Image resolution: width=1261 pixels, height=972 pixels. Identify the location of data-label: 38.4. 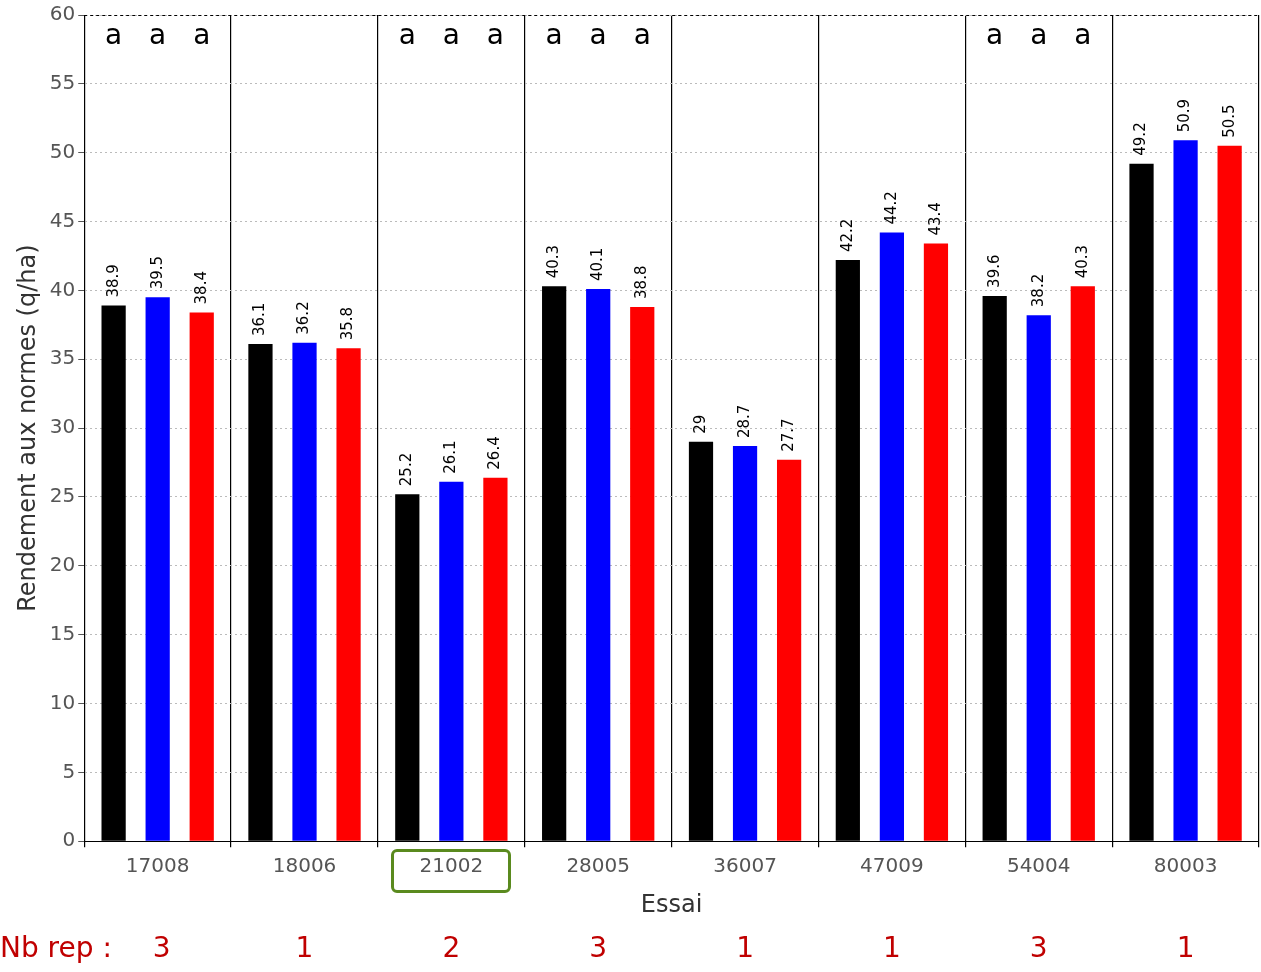
(200, 288).